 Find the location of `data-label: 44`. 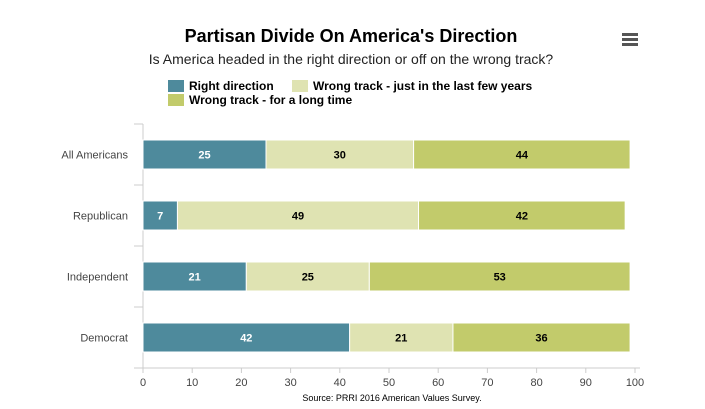

data-label: 44 is located at coordinates (522, 156).